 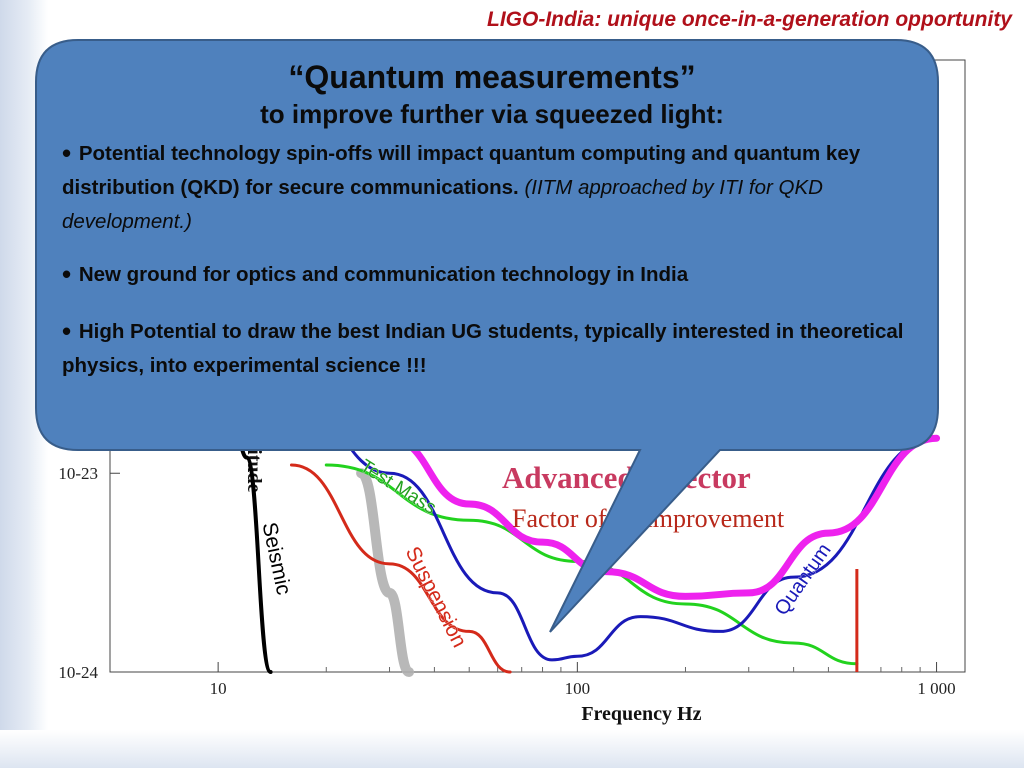 I want to click on y-tick-label: 10-24, so click(x=78, y=672).